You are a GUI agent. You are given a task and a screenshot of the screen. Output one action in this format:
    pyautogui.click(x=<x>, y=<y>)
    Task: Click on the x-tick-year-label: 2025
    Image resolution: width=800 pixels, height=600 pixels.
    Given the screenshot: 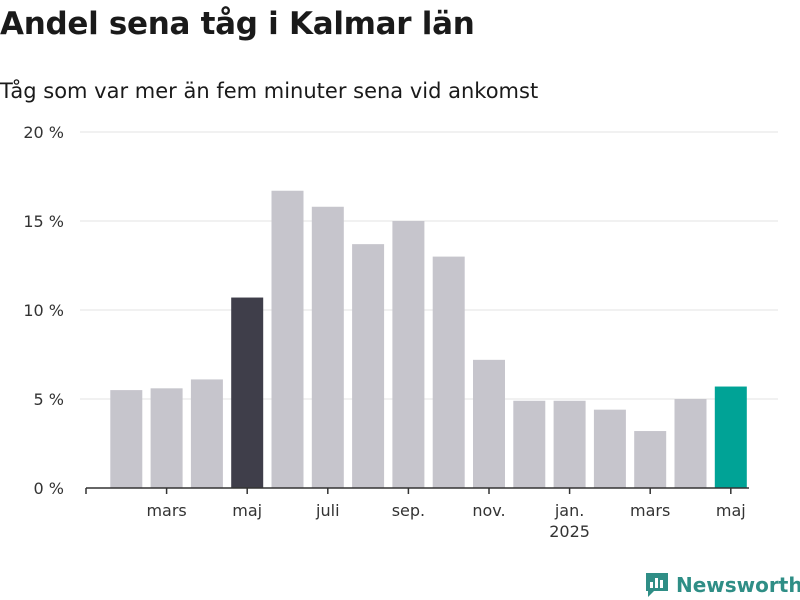 What is the action you would take?
    pyautogui.click(x=569, y=531)
    